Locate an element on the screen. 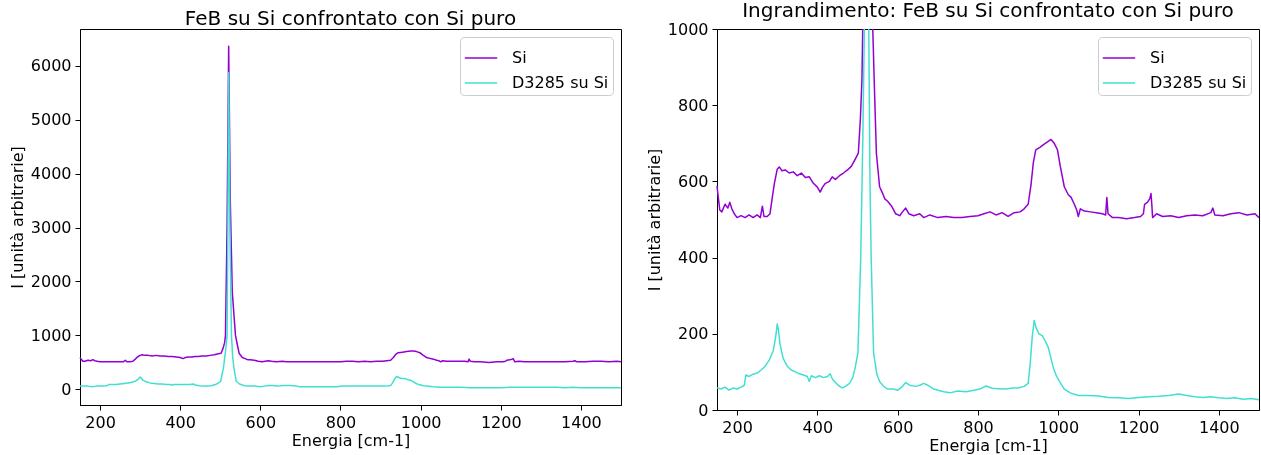 This screenshot has height=455, width=1261. y-tick-label: 6000 is located at coordinates (51, 66).